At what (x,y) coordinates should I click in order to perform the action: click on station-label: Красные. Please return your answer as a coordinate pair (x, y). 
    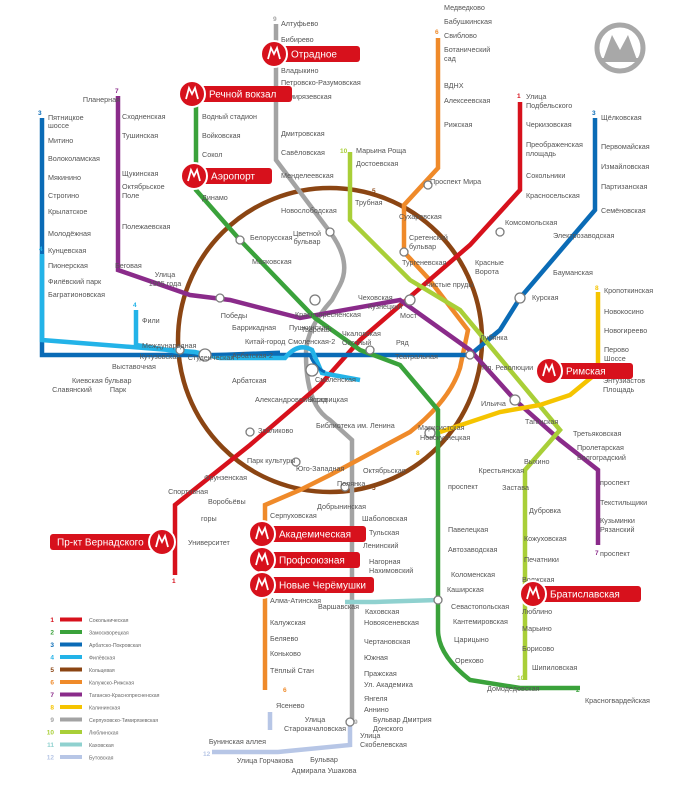
    Looking at the image, I should click on (489, 262).